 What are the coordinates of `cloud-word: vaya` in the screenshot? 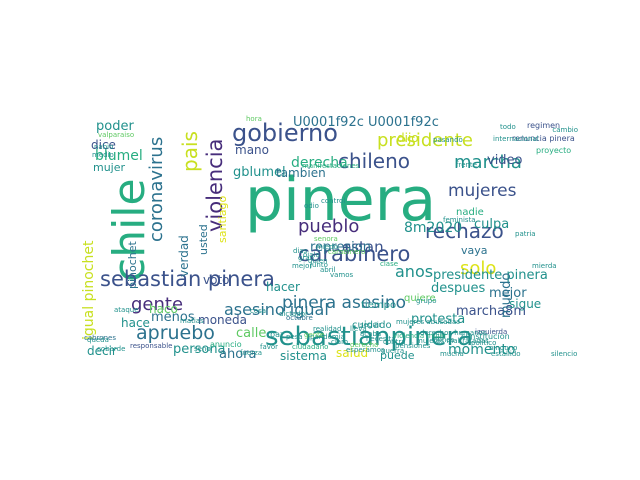 It's located at (474, 250).